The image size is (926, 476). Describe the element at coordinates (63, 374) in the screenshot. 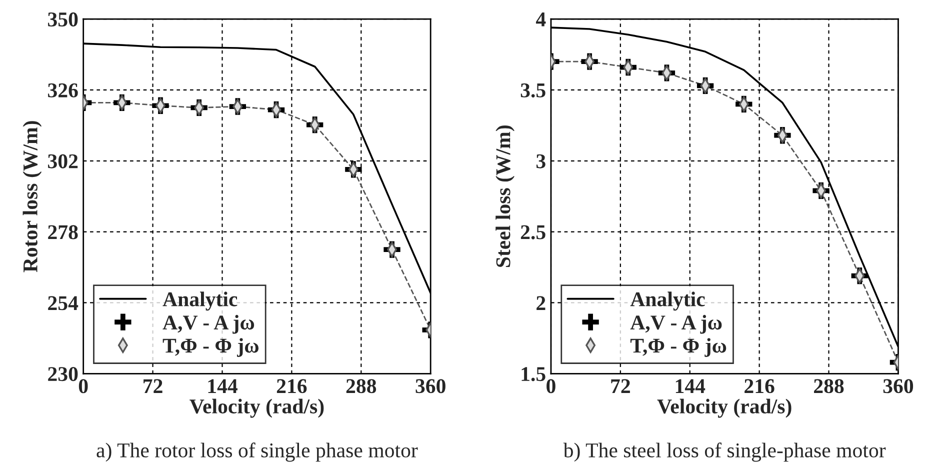

I see `y-tick-label: 230` at that location.